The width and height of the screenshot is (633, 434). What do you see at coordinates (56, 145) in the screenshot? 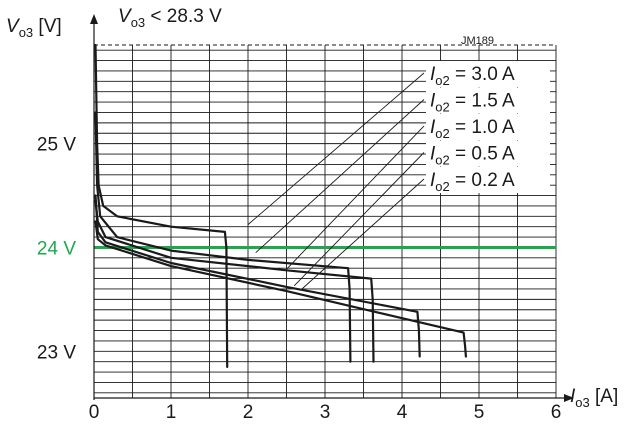
I see `y-tick-label: 25 V` at bounding box center [56, 145].